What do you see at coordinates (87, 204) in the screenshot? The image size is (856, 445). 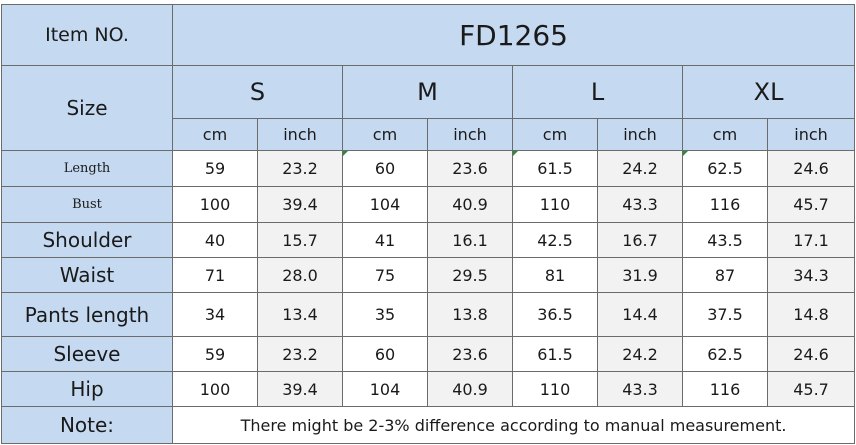 I see `row-label-bust: Bust` at bounding box center [87, 204].